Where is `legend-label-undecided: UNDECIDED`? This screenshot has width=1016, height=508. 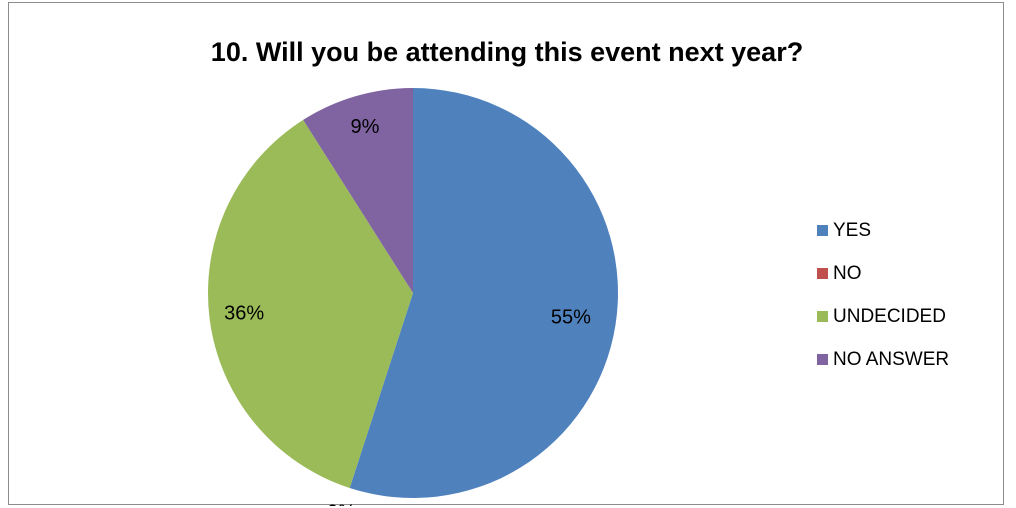
legend-label-undecided: UNDECIDED is located at coordinates (889, 316).